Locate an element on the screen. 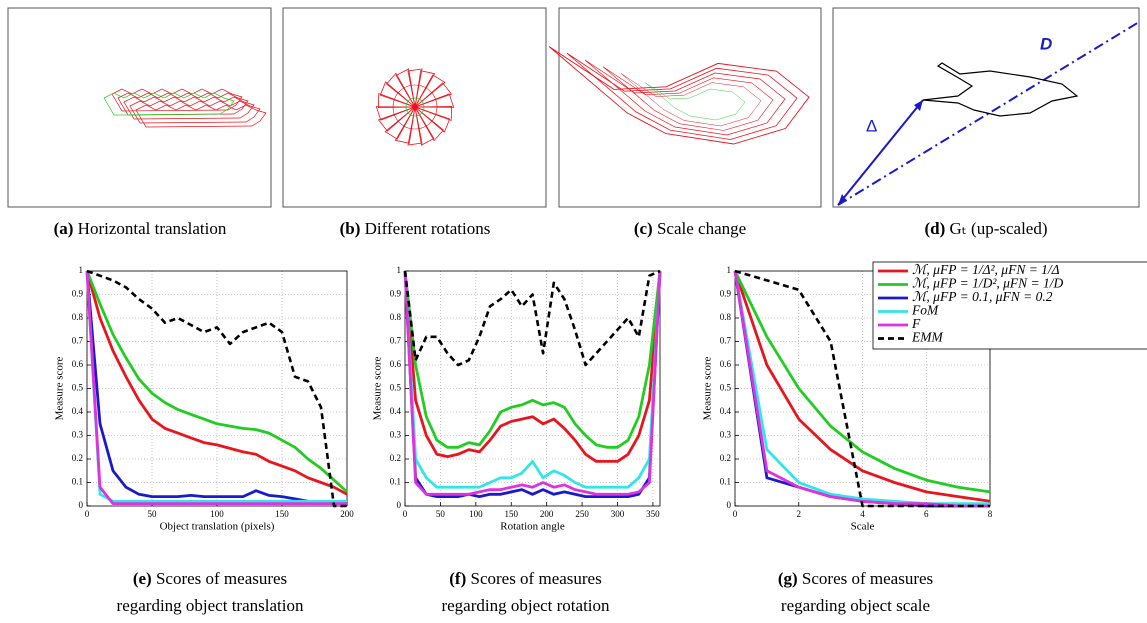  caption-label: (c) is located at coordinates (643, 228).